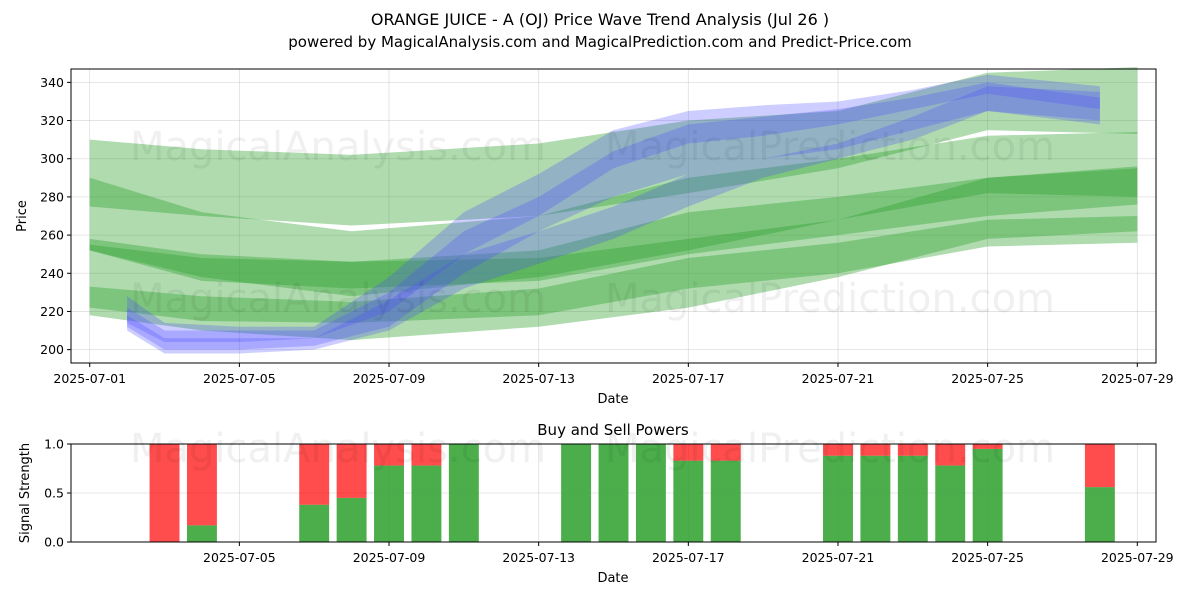 Image resolution: width=1200 pixels, height=604 pixels. What do you see at coordinates (538, 557) in the screenshot?
I see `signal-xtick-label: 2025-07-13` at bounding box center [538, 557].